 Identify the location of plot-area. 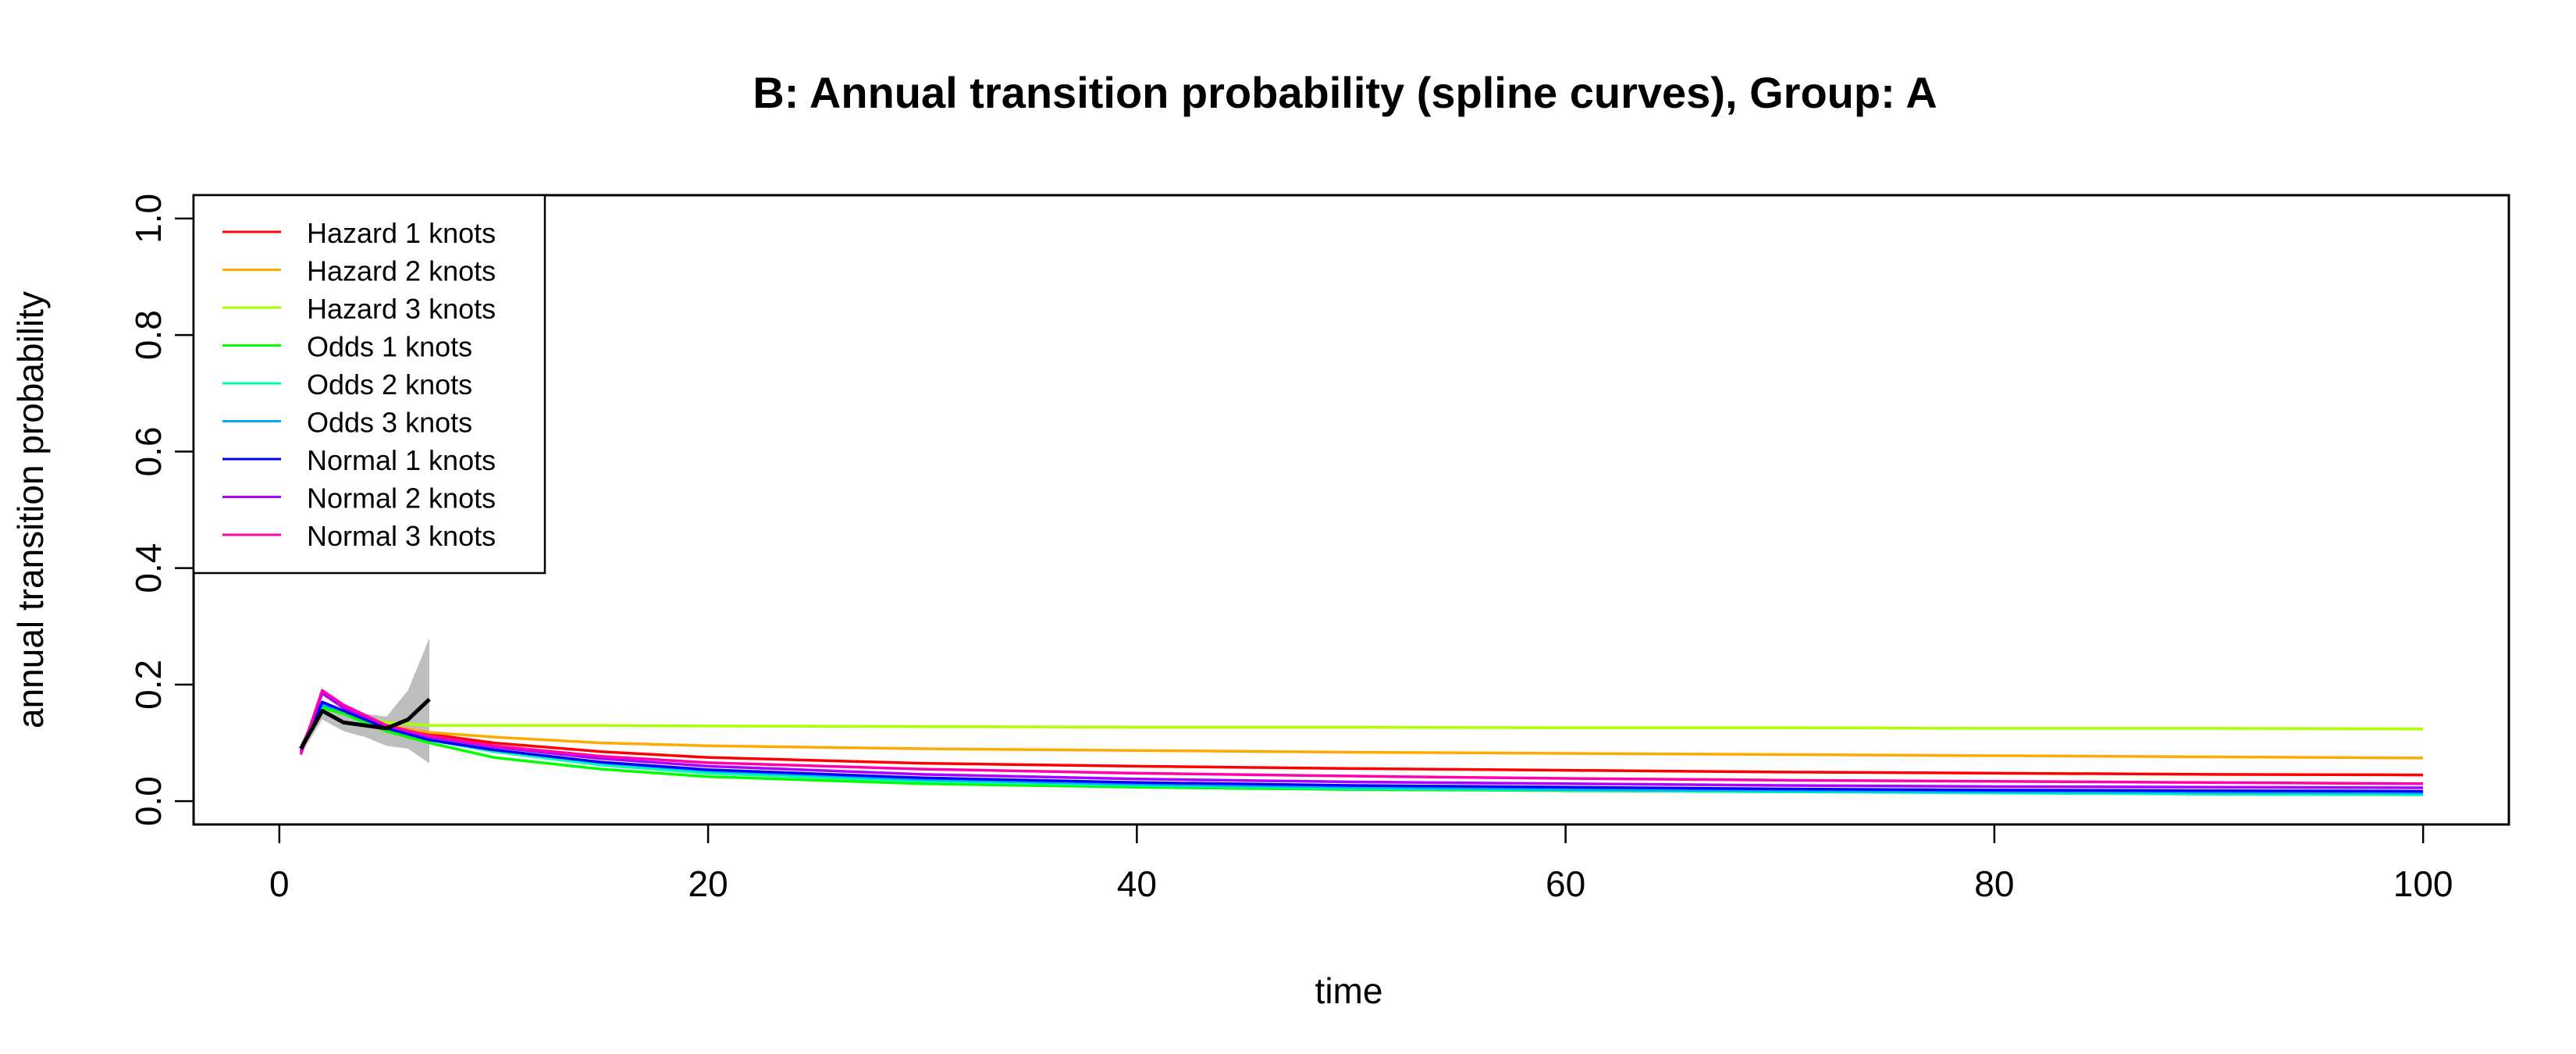
(1361, 717).